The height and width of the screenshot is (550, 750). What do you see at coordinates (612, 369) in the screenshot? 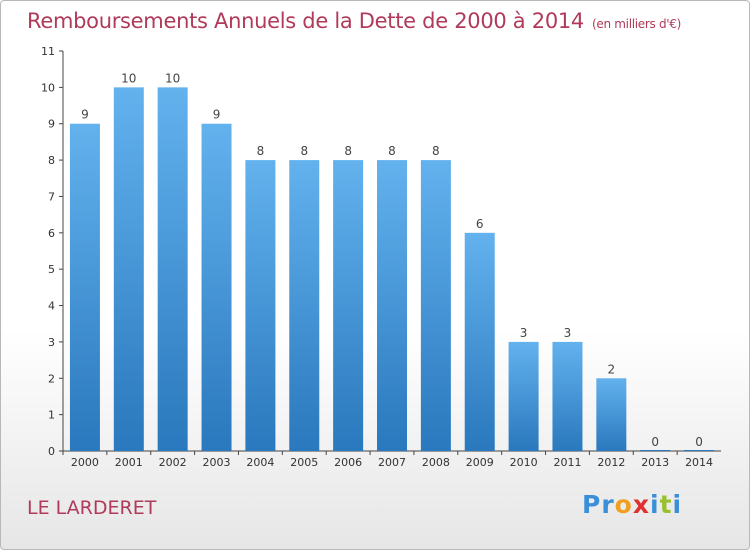
I see `data-label-2012: 2` at bounding box center [612, 369].